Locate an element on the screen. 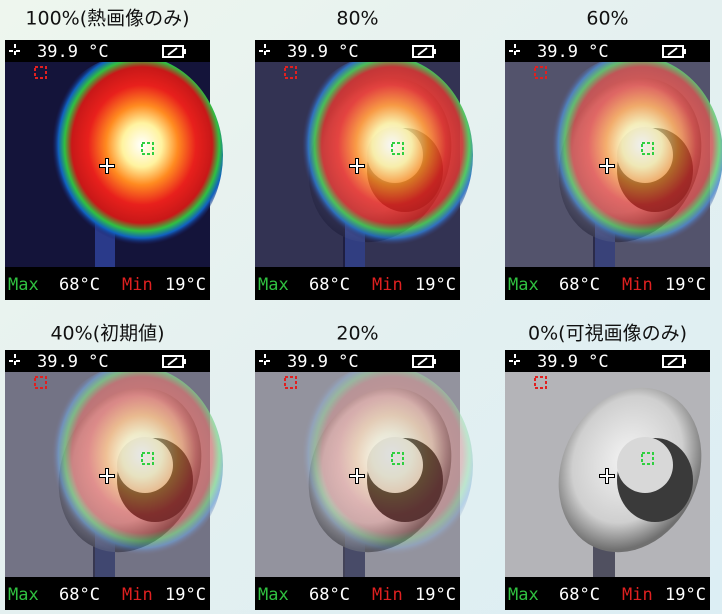  caption: 0%(可視画像のみ) is located at coordinates (607, 334).